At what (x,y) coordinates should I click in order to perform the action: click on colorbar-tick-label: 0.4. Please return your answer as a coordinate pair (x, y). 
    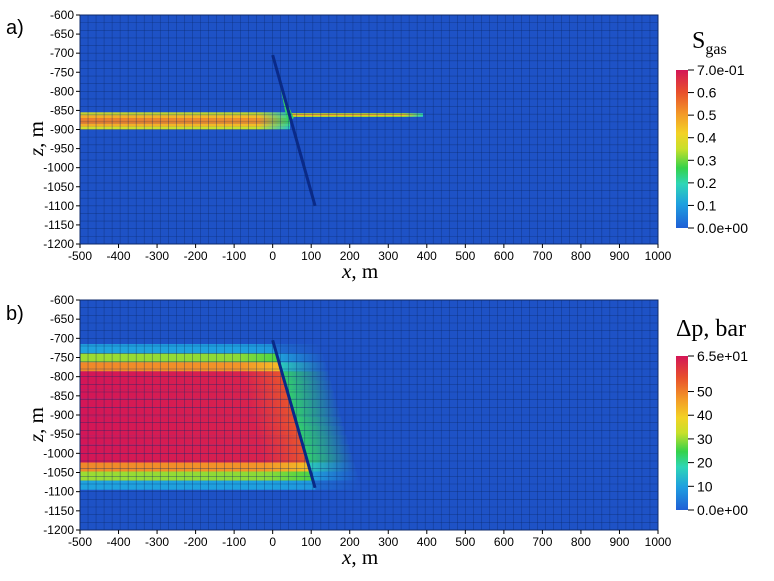
    Looking at the image, I should click on (707, 138).